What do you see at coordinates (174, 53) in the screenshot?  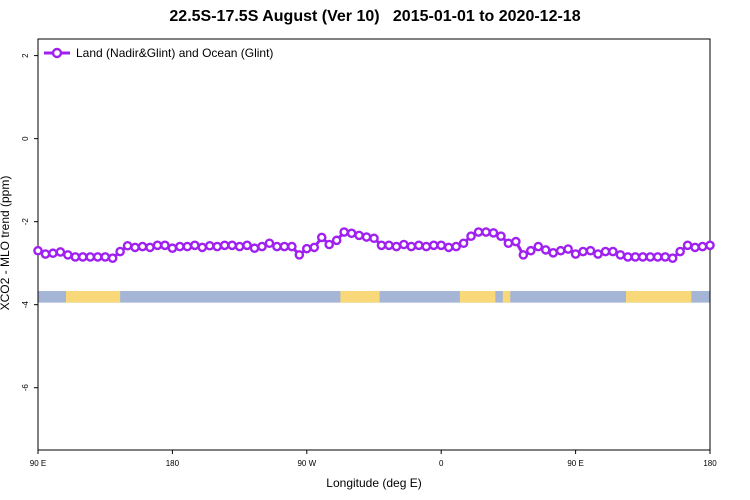 I see `legend-label: Land (Nadir&Glint) and Ocean (Glint)` at bounding box center [174, 53].